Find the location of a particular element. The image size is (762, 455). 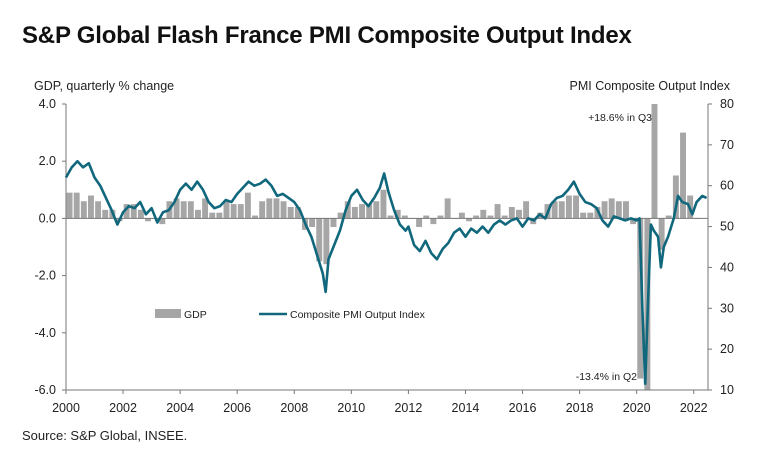

x-tick-label: 2004 is located at coordinates (180, 408).